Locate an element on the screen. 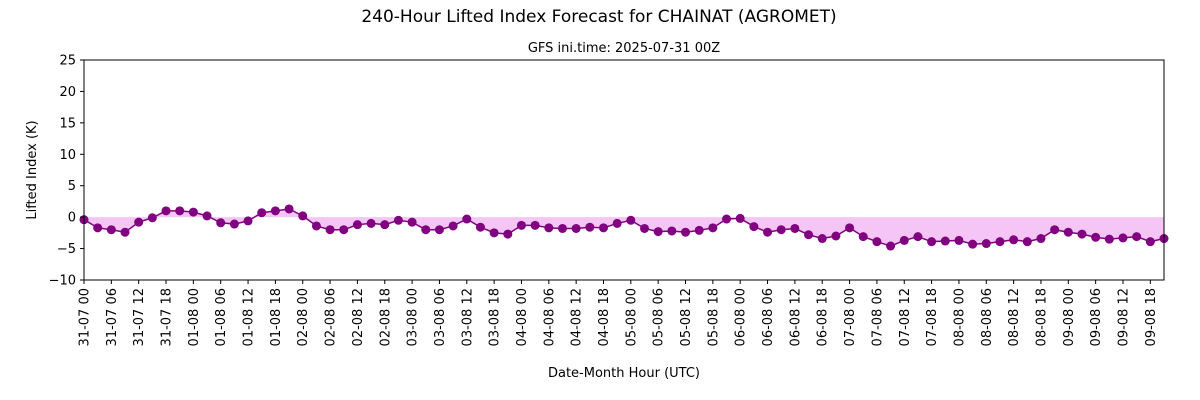 The width and height of the screenshot is (1200, 400). x-tick-label: 03-08 12 is located at coordinates (467, 317).